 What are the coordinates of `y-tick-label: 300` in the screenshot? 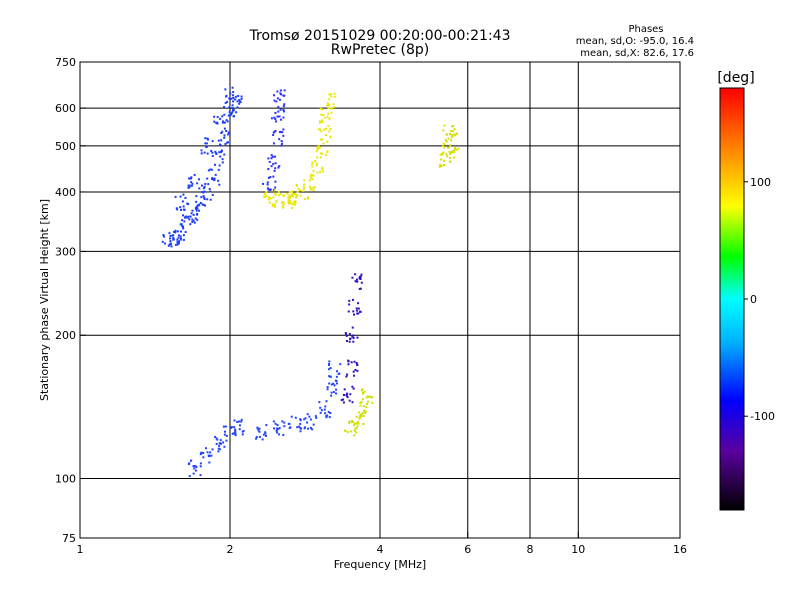 It's located at (65, 251).